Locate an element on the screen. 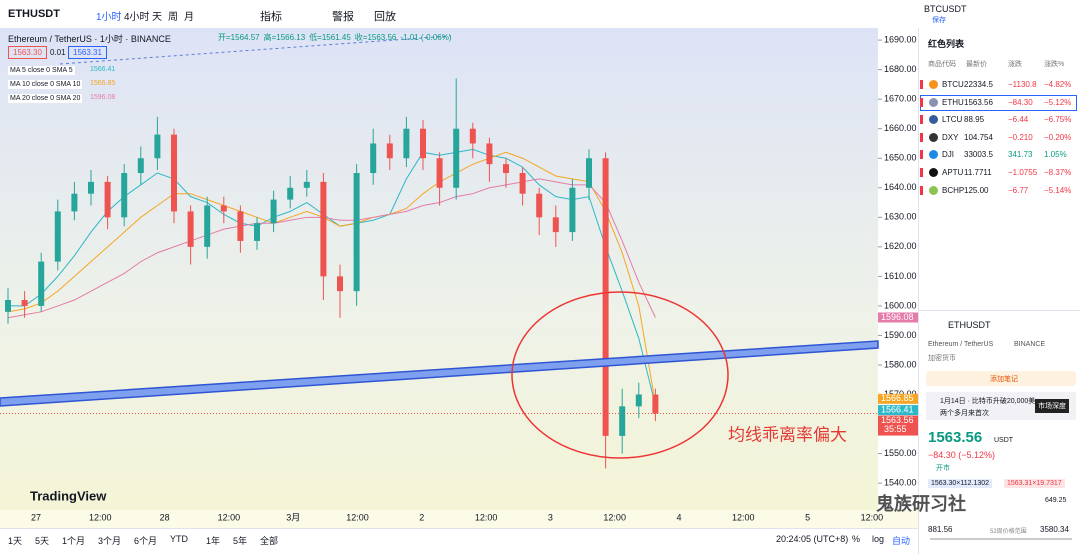 The height and width of the screenshot is (554, 1080). y-tick-label: 1630.00 is located at coordinates (900, 217).